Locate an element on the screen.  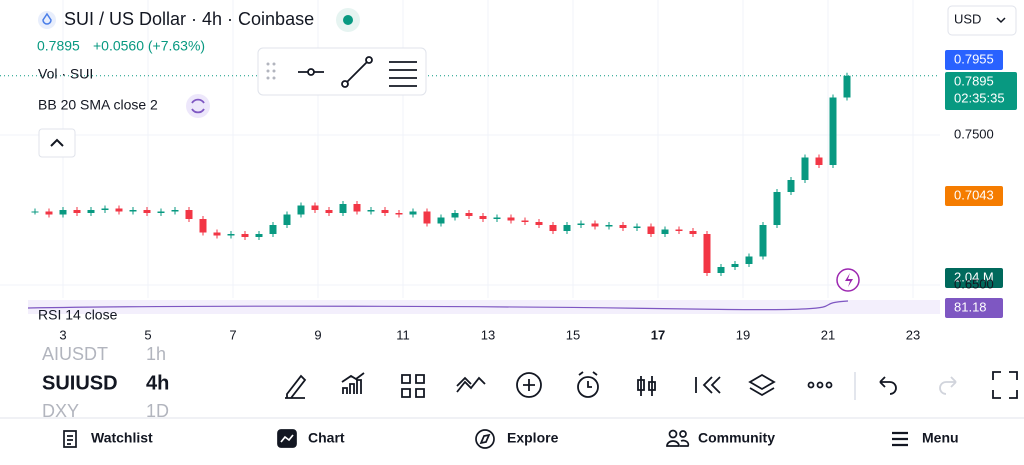
indicator-icon is located at coordinates (198, 106).